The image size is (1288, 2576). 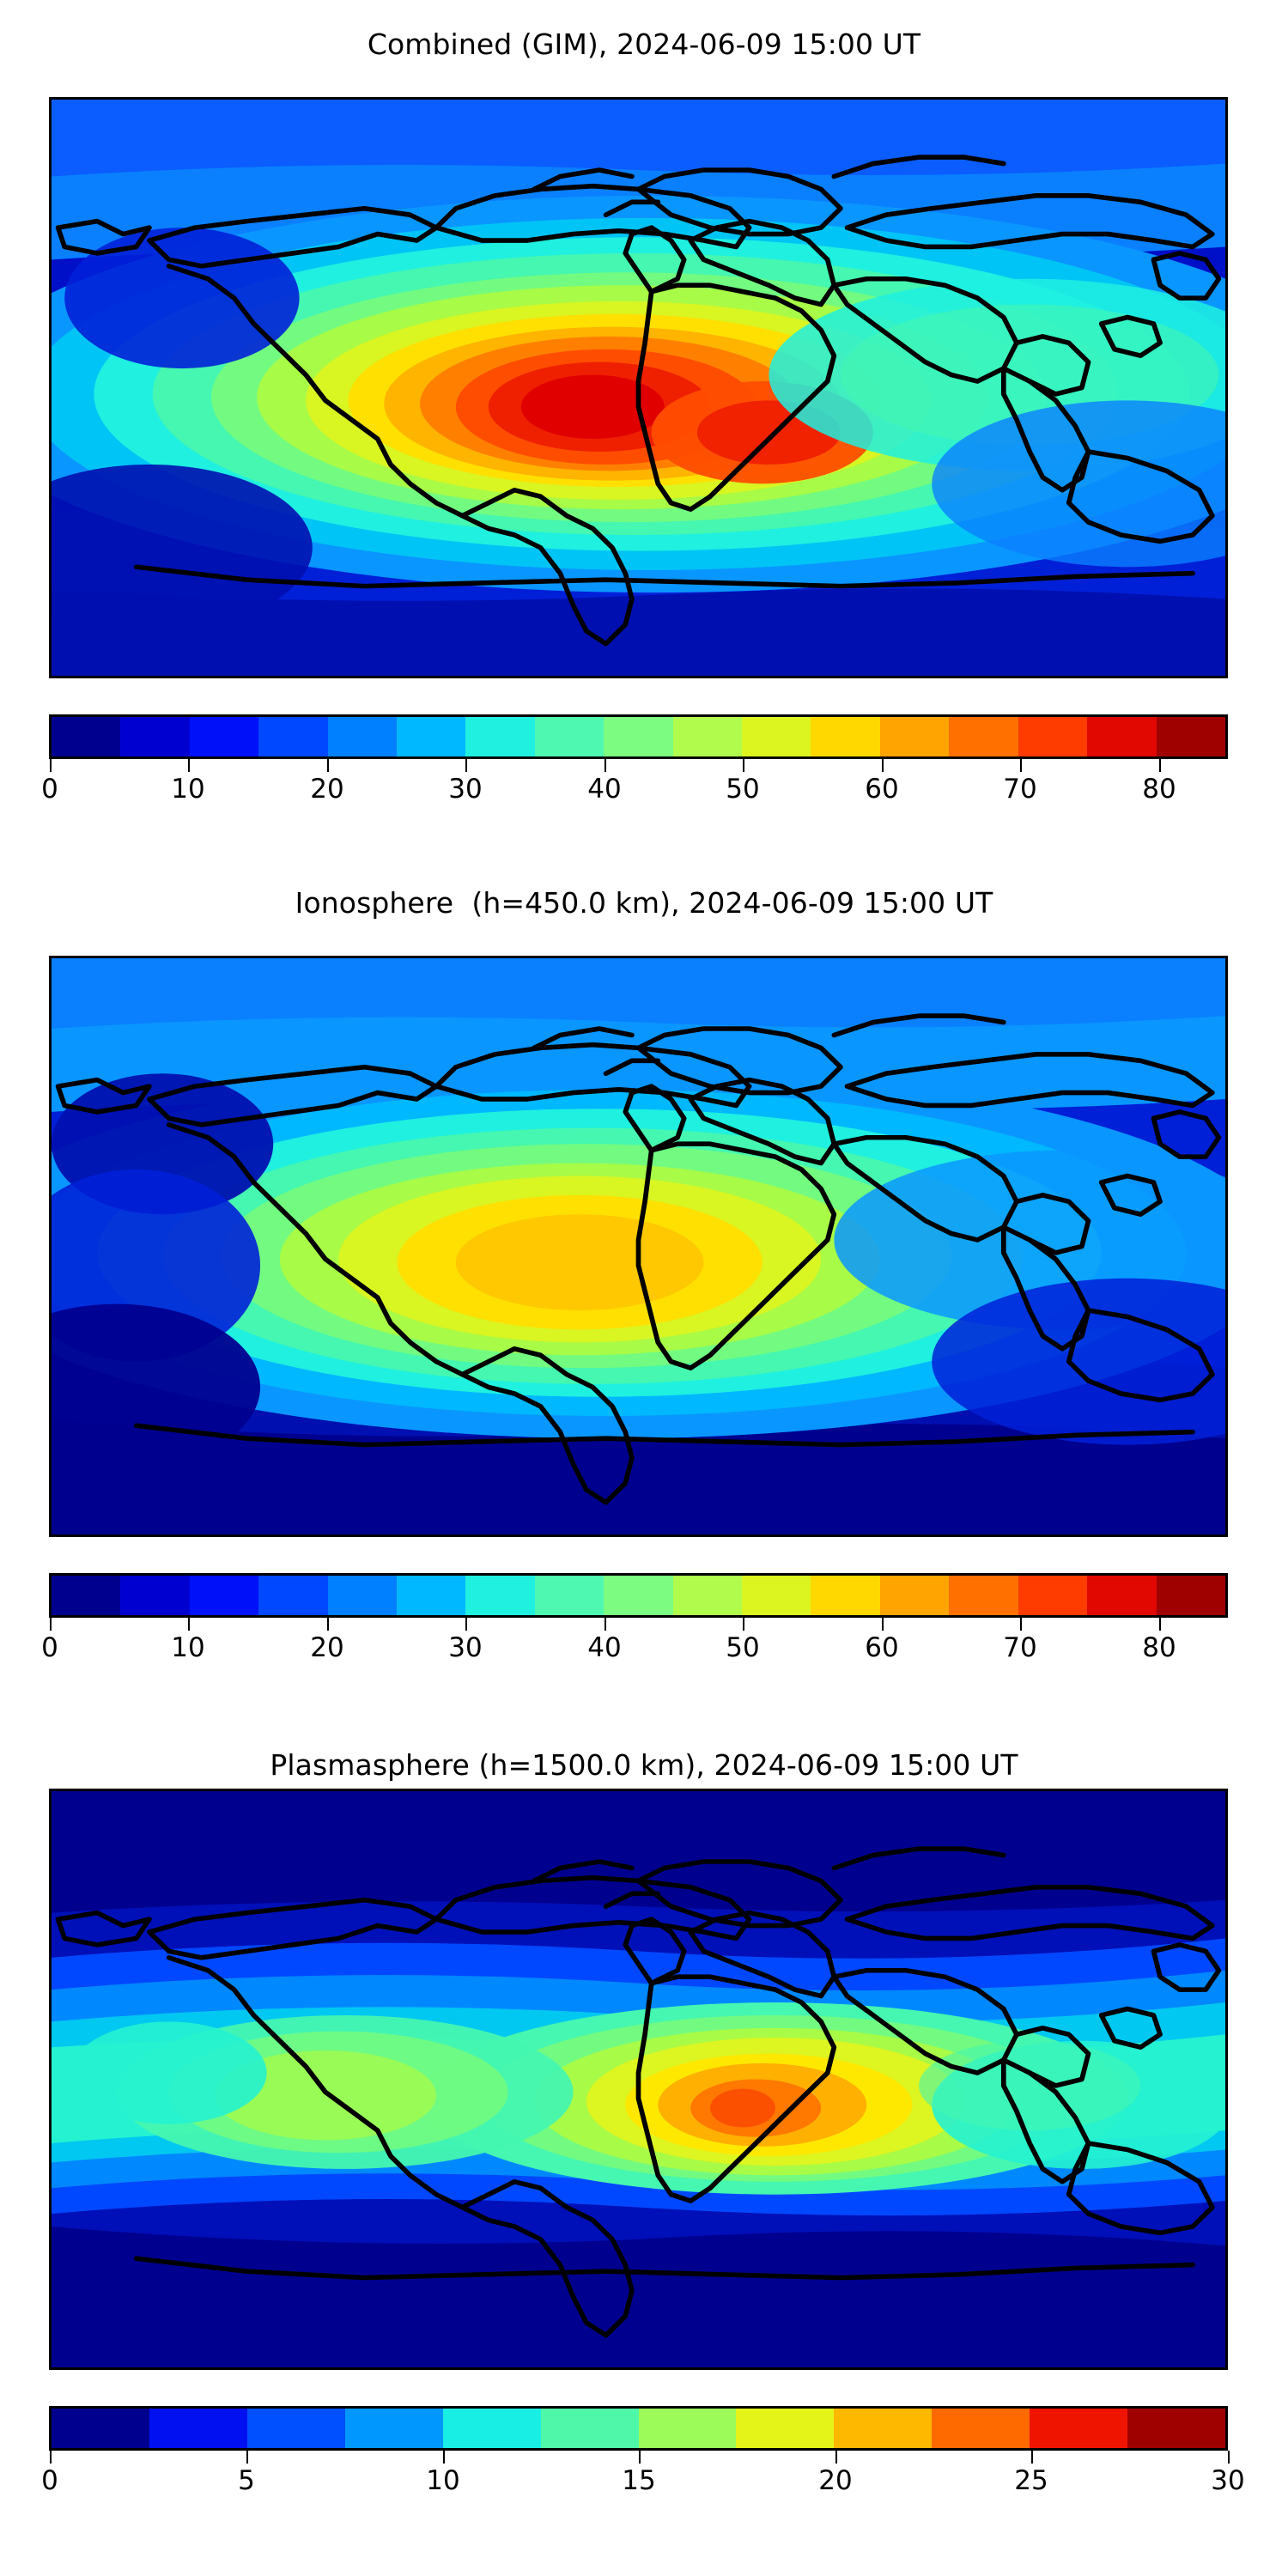 What do you see at coordinates (644, 789) in the screenshot?
I see `colorbar-ticks-combined-gim: 0 10 20 30 40 50 60 70 80` at bounding box center [644, 789].